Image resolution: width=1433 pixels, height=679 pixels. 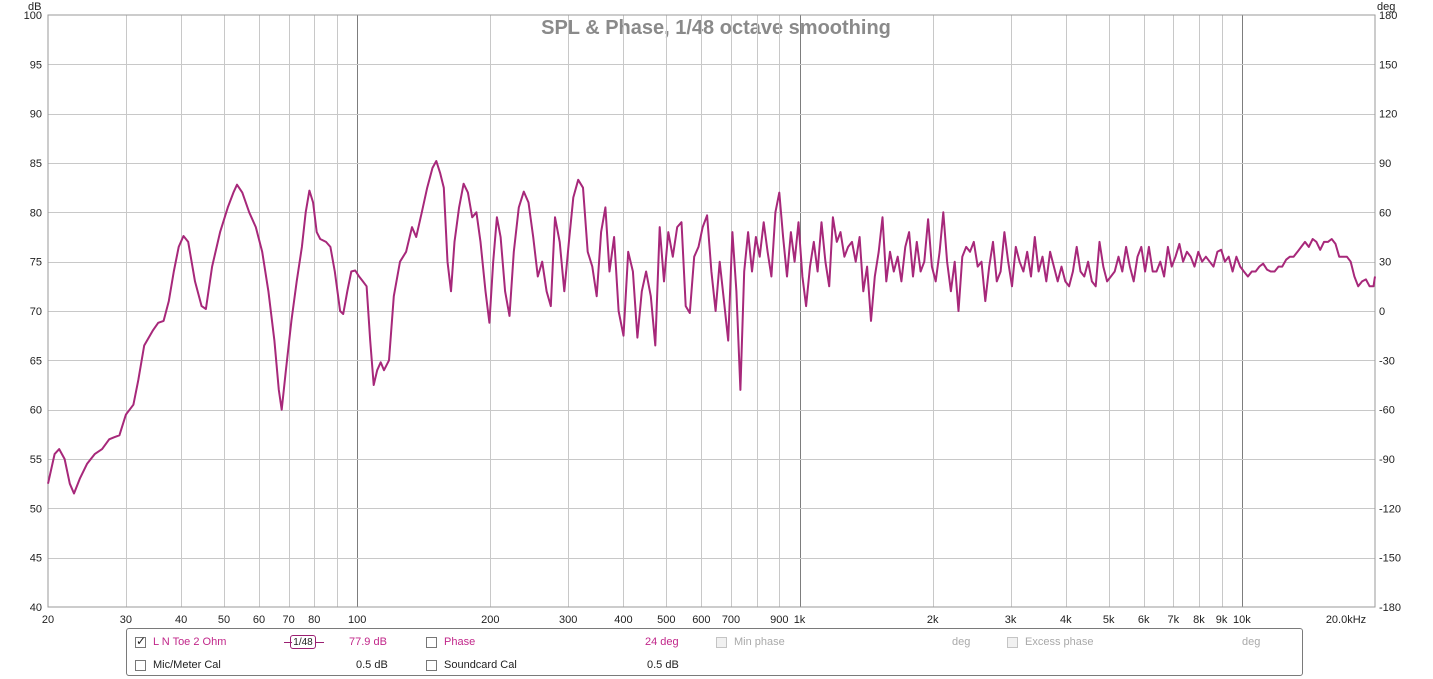 What do you see at coordinates (431, 665) in the screenshot?
I see `soundcard-cal-checkbox` at bounding box center [431, 665].